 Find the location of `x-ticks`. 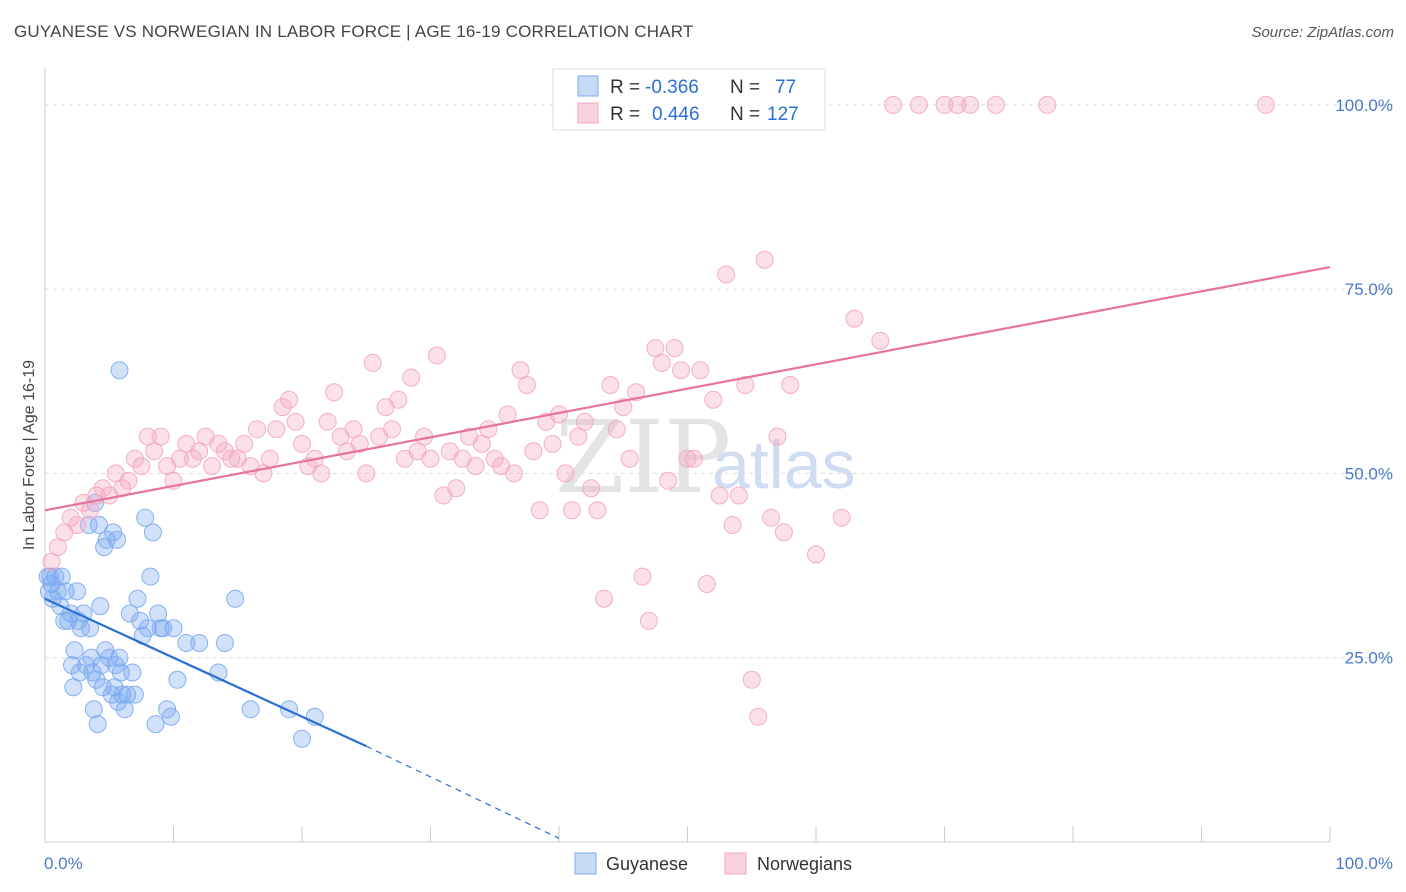

x-ticks is located at coordinates (752, 834).